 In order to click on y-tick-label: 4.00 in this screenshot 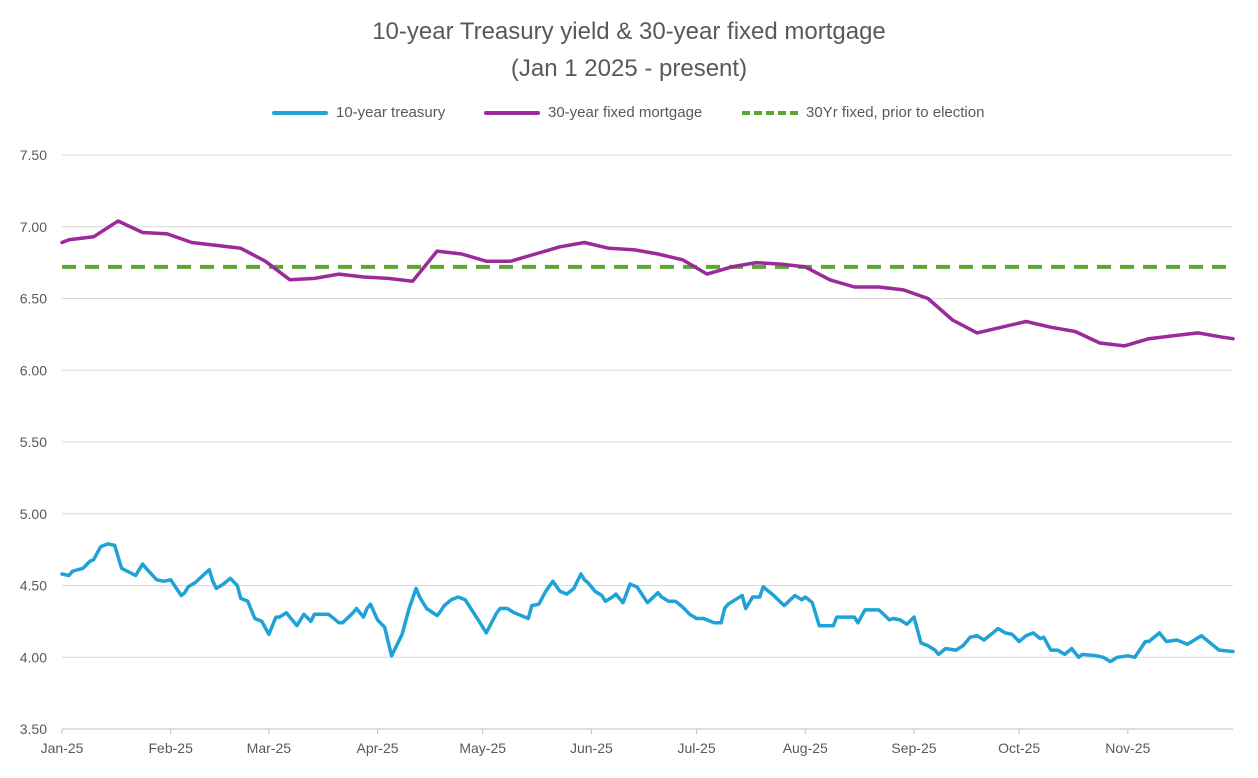, I will do `click(33, 657)`.